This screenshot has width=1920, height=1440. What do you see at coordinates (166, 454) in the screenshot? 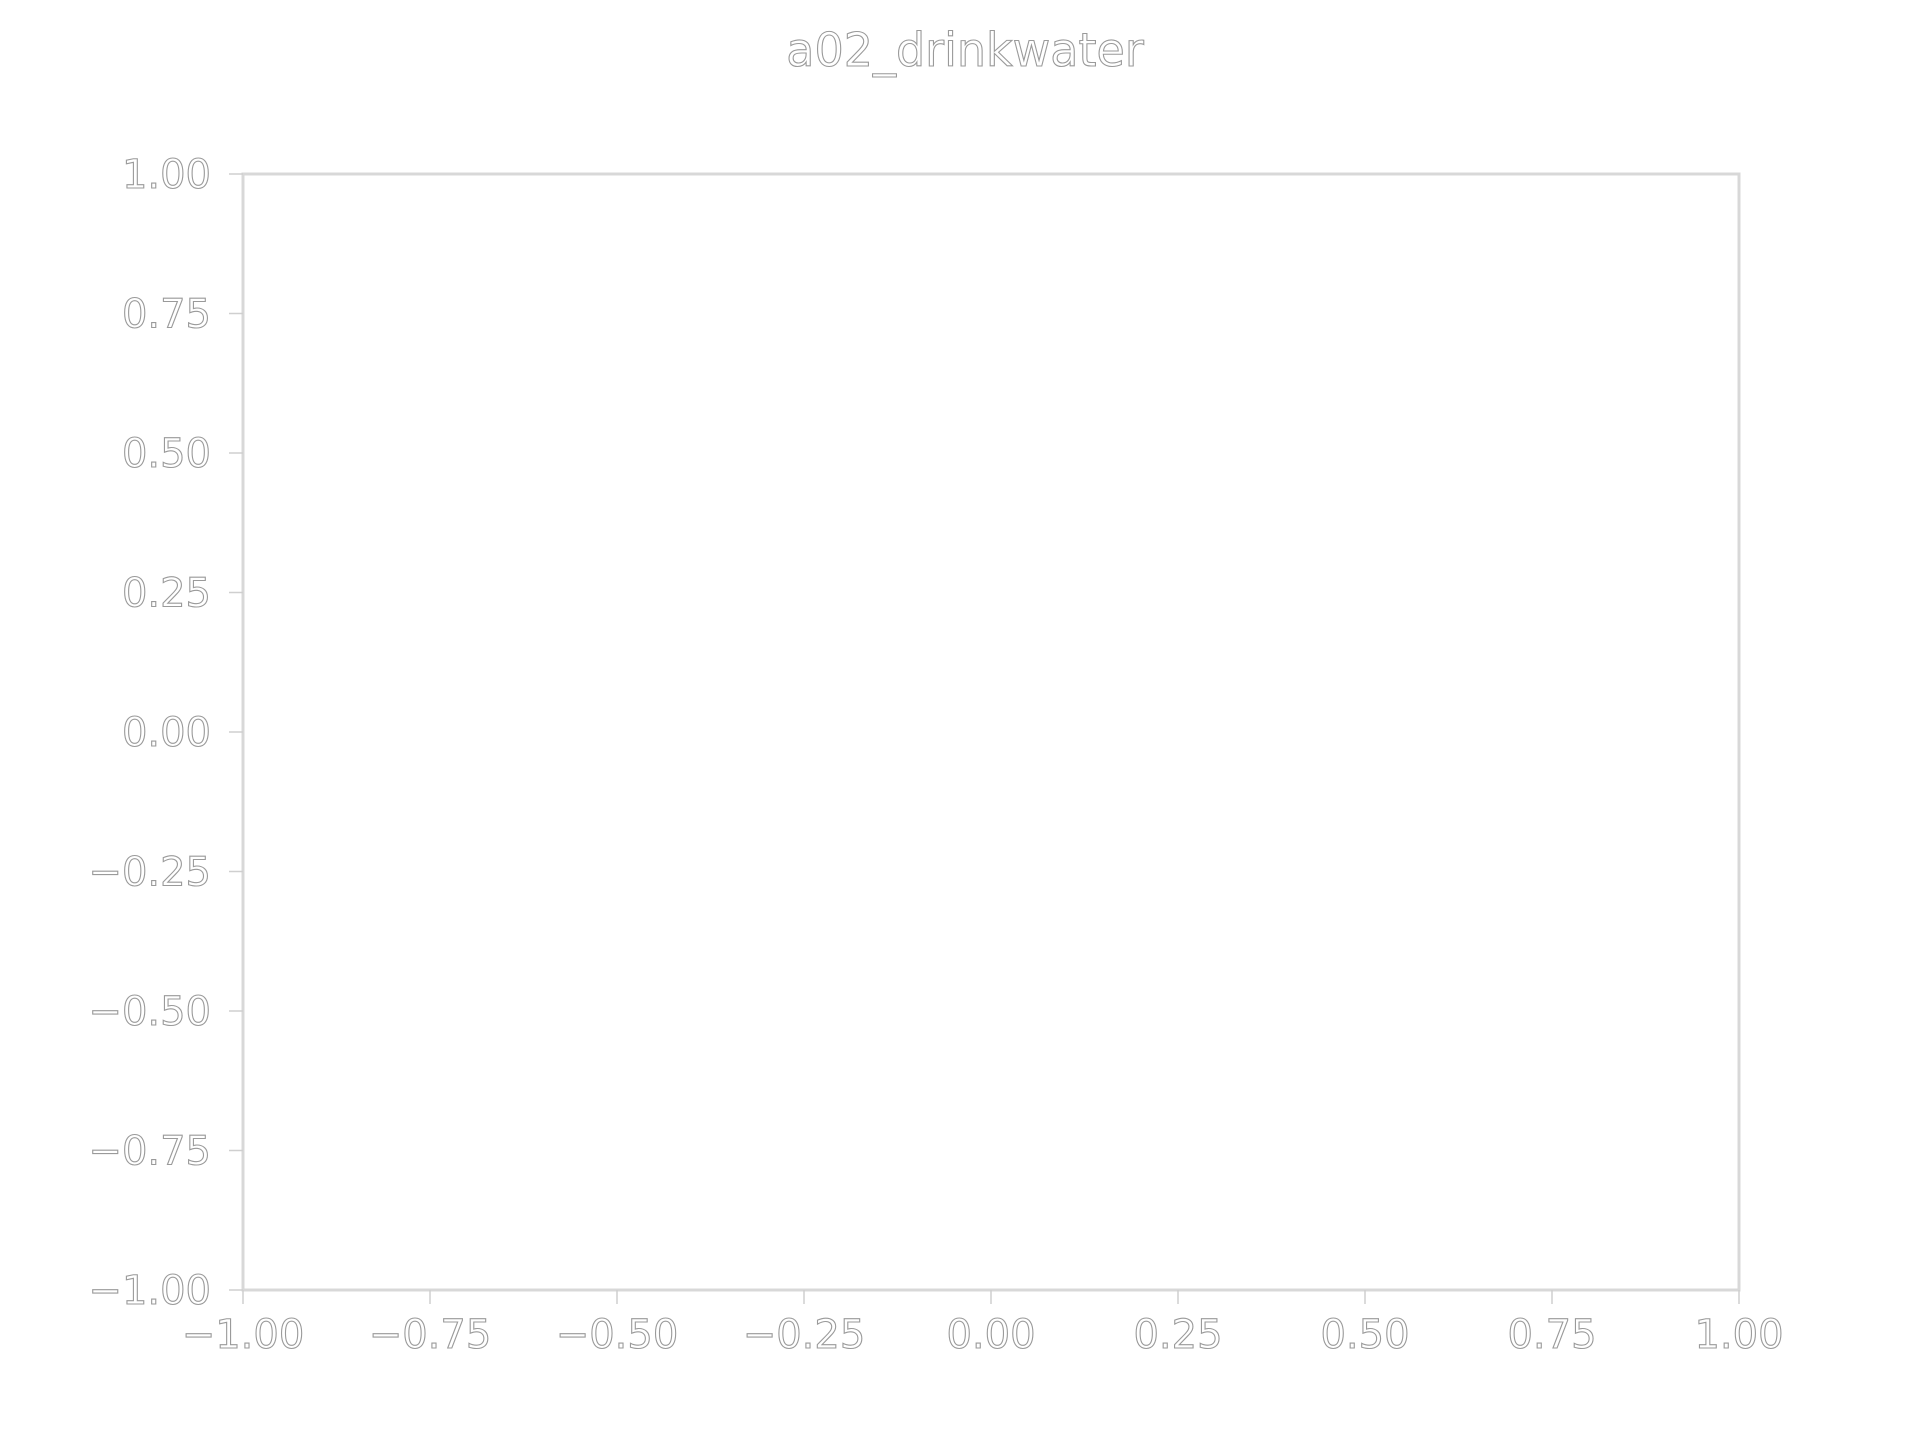
I see `y-tick-label: 0.50` at bounding box center [166, 454].